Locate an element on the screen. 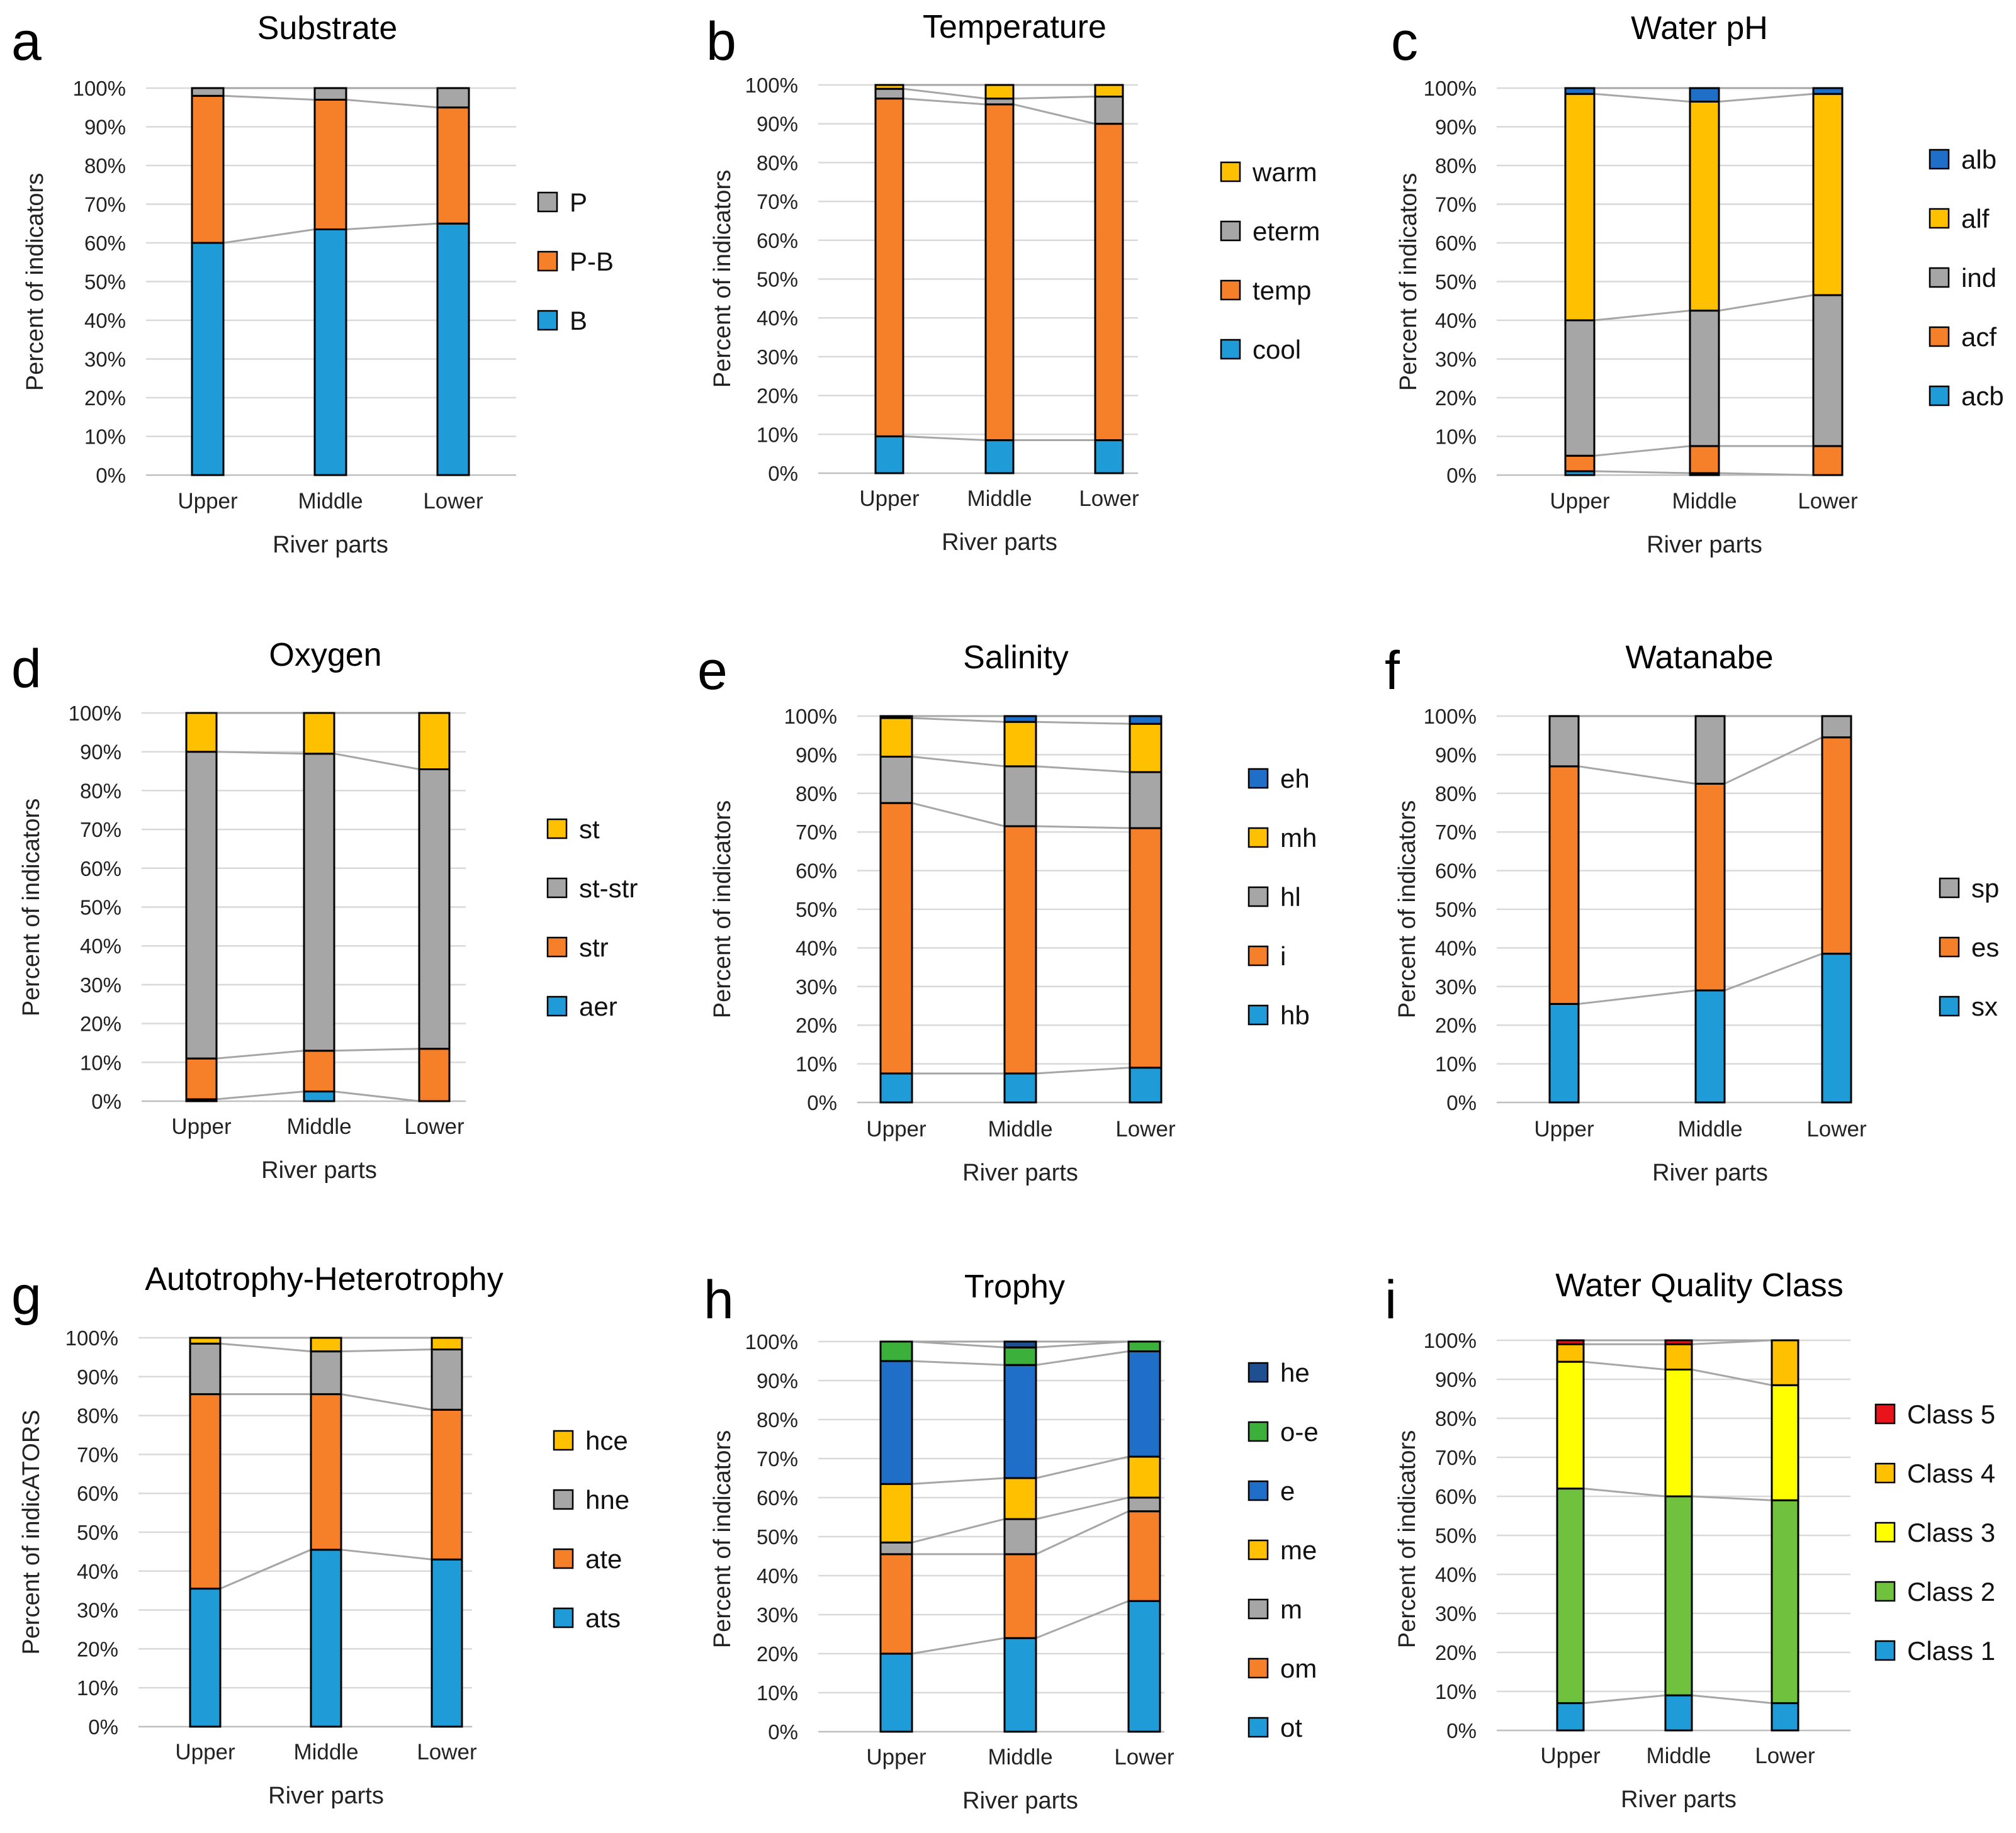  y-tick-label: 100% is located at coordinates (771, 86).